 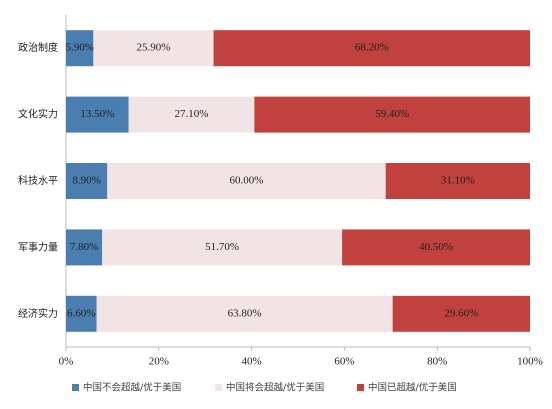 What do you see at coordinates (252, 362) in the screenshot?
I see `x-tick-label: 40%` at bounding box center [252, 362].